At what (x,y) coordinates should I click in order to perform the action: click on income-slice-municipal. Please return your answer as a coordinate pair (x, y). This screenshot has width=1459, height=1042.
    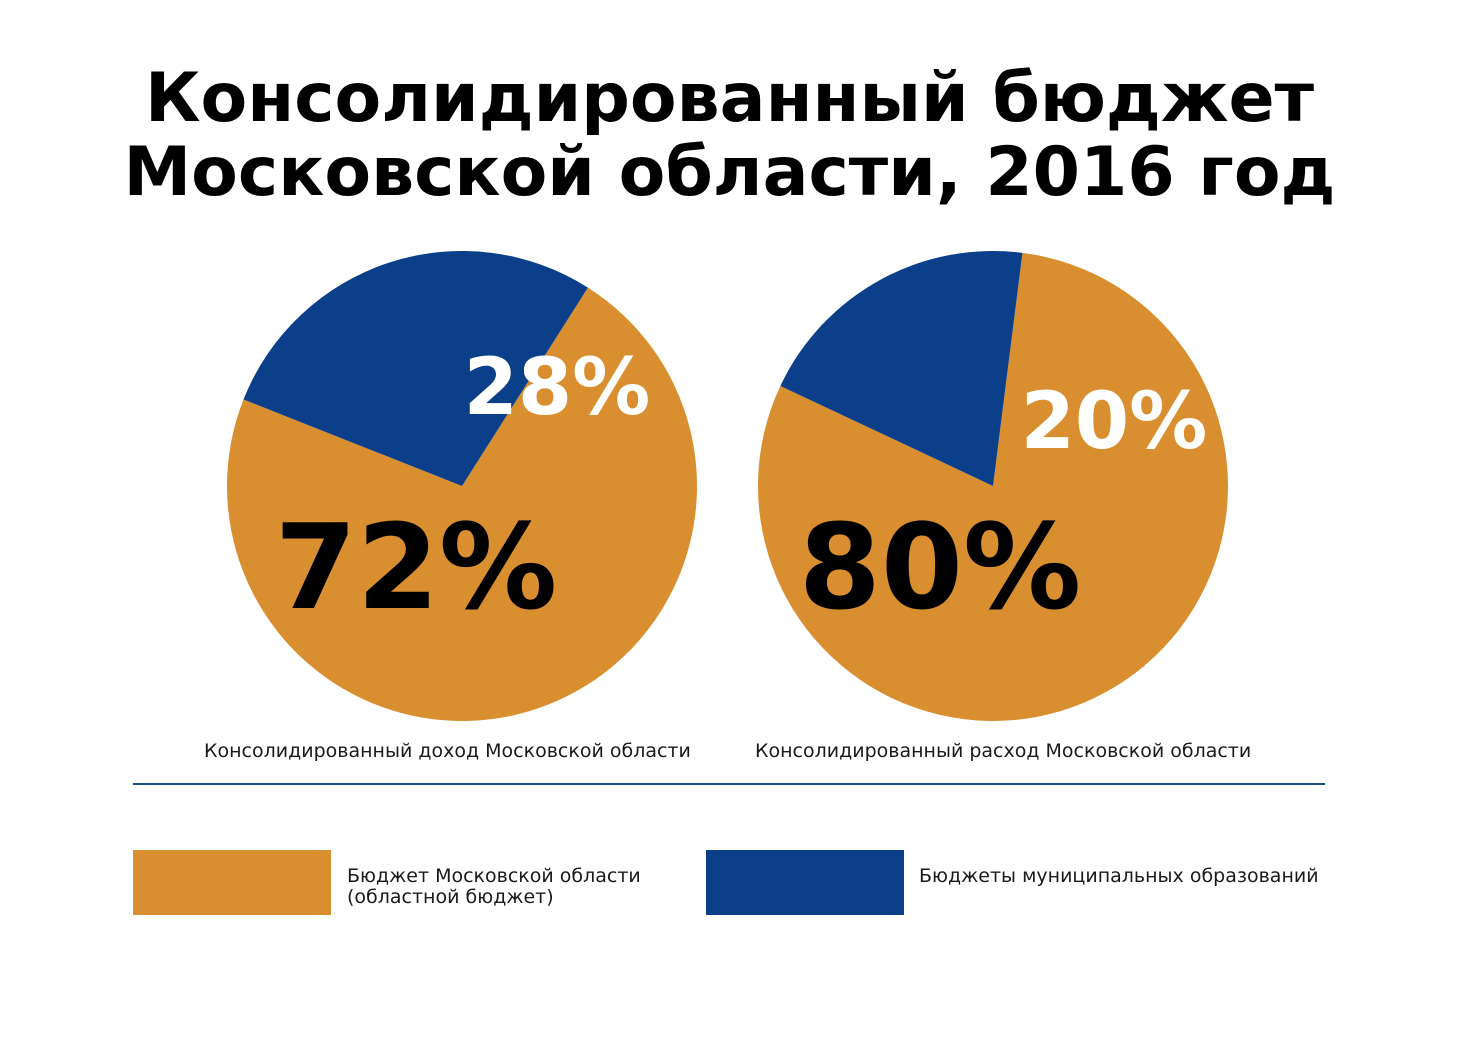
    Looking at the image, I should click on (415, 368).